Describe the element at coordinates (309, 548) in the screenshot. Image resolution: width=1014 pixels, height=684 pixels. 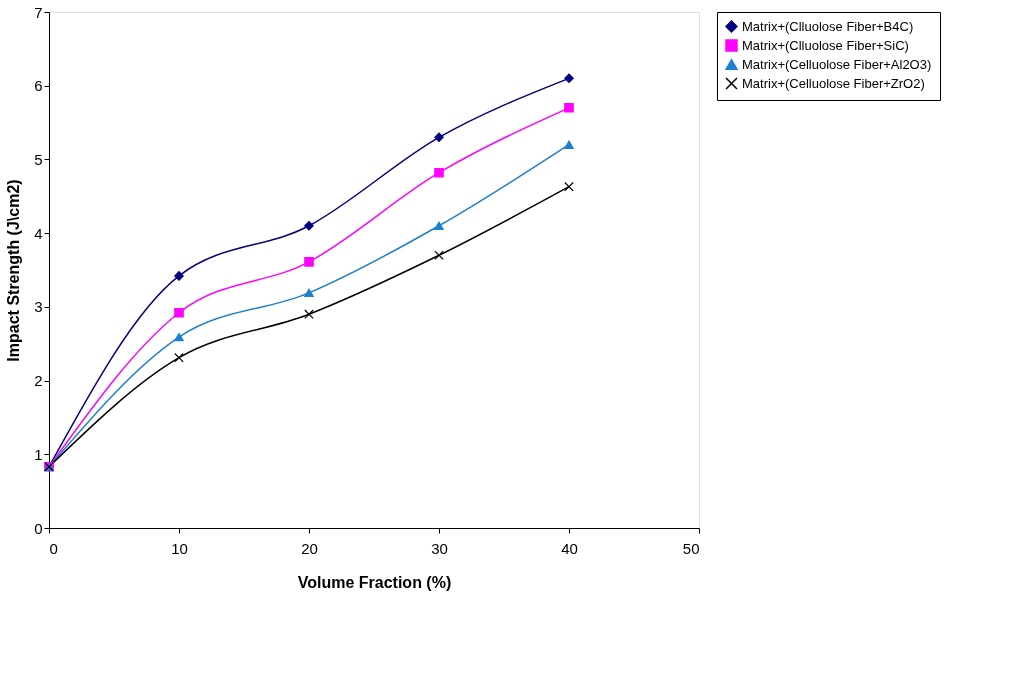
I see `x-tick-label: 20` at that location.